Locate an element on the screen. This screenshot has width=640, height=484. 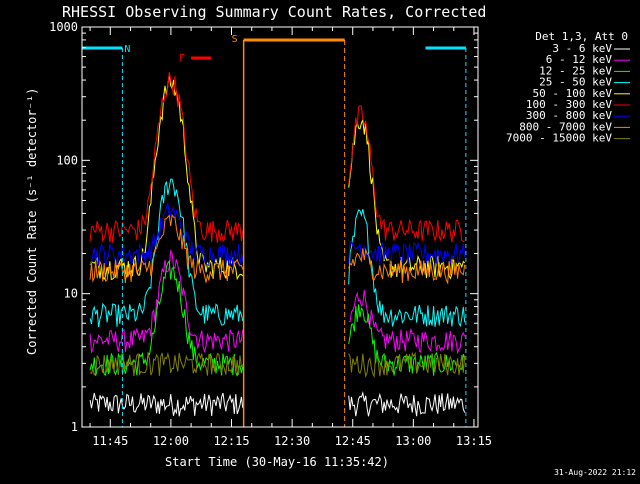
legend-entry: 50 - 100 keV is located at coordinates (573, 93).